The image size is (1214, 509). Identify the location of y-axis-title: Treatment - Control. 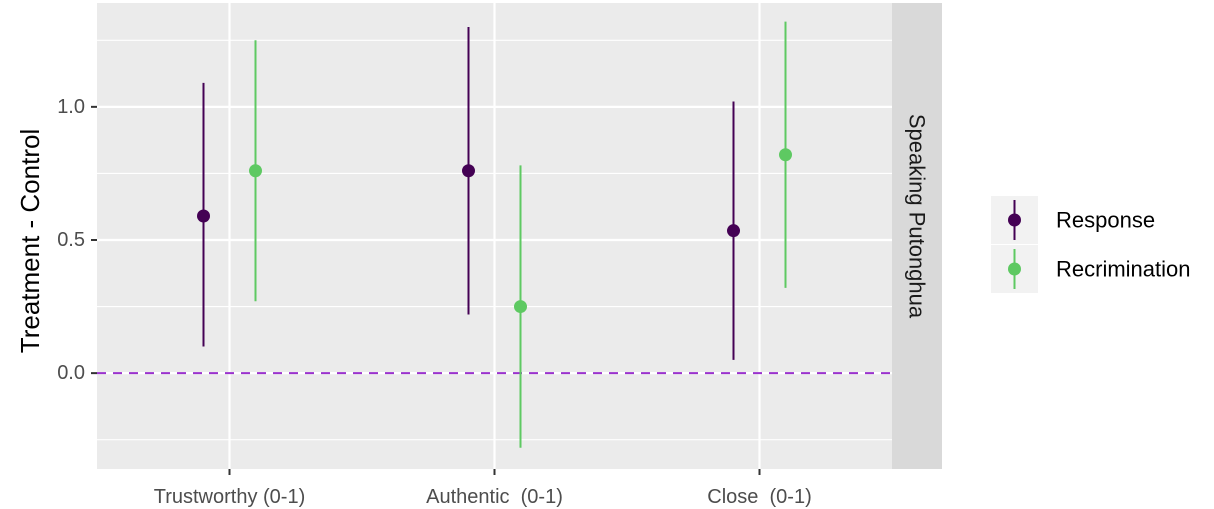
(30, 241).